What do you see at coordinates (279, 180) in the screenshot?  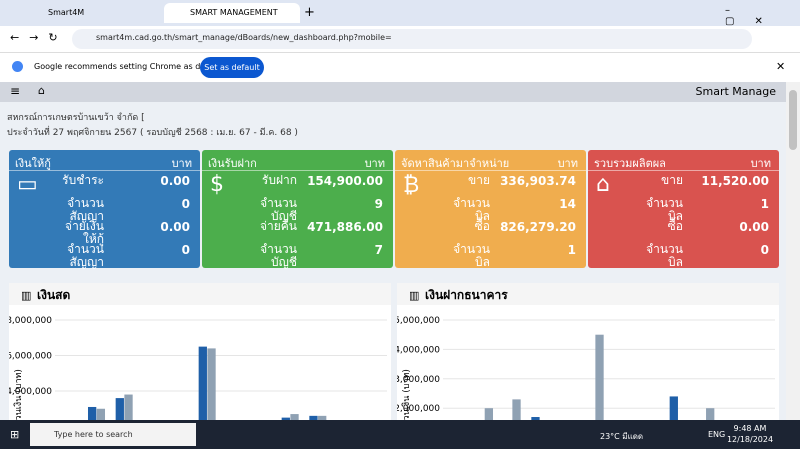 I see `row-label: รับฝาก` at bounding box center [279, 180].